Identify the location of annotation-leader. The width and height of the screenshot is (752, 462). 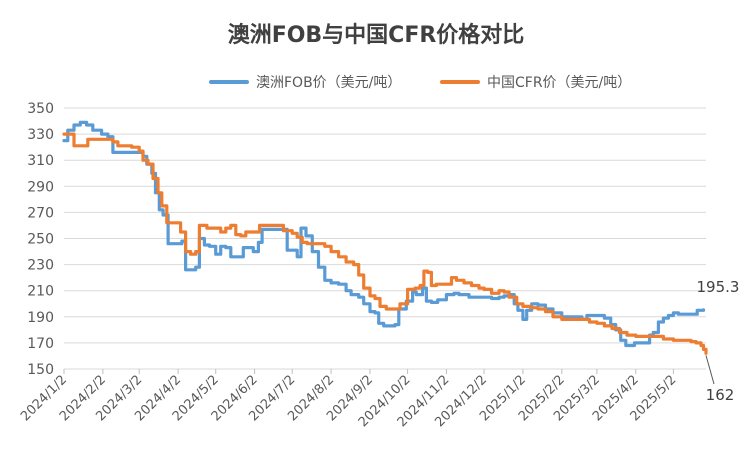
(710, 370).